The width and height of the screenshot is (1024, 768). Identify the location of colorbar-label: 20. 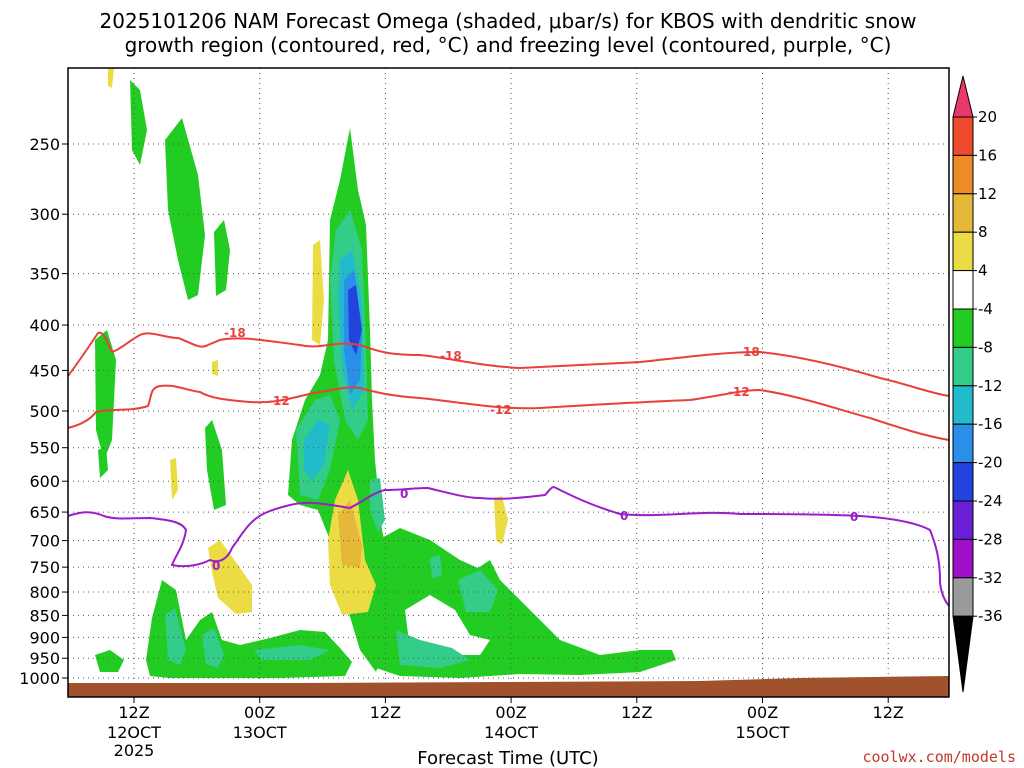
(987, 117).